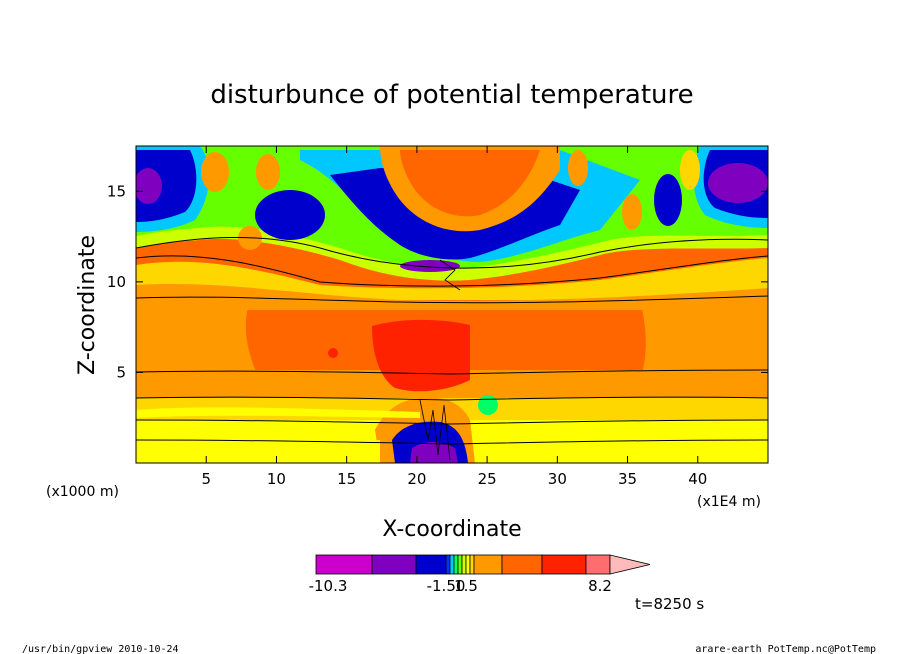  I want to click on colorbar-tick-label: 8.2, so click(600, 586).